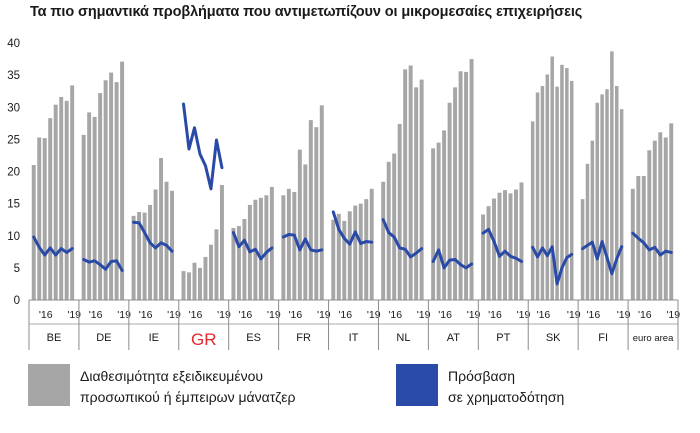 This screenshot has width=700, height=433. I want to click on line-de, so click(103, 265).